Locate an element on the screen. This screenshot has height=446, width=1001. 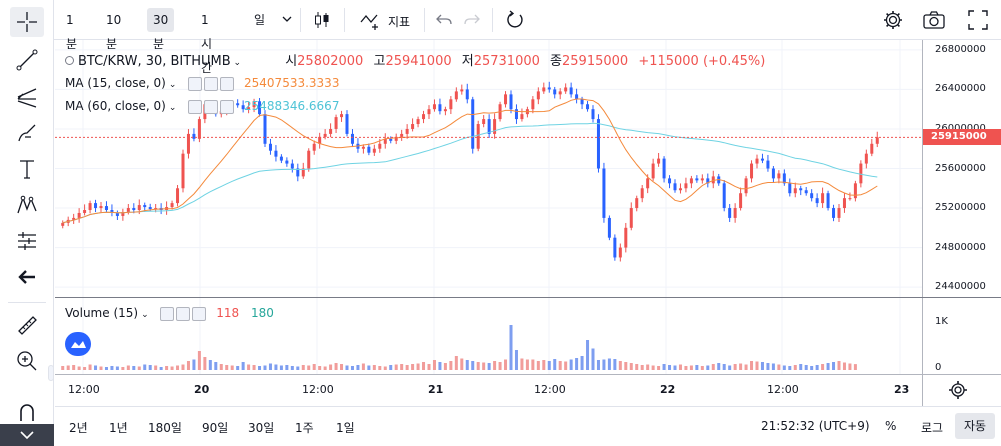
timeframe-30m: 30분 is located at coordinates (161, 29).